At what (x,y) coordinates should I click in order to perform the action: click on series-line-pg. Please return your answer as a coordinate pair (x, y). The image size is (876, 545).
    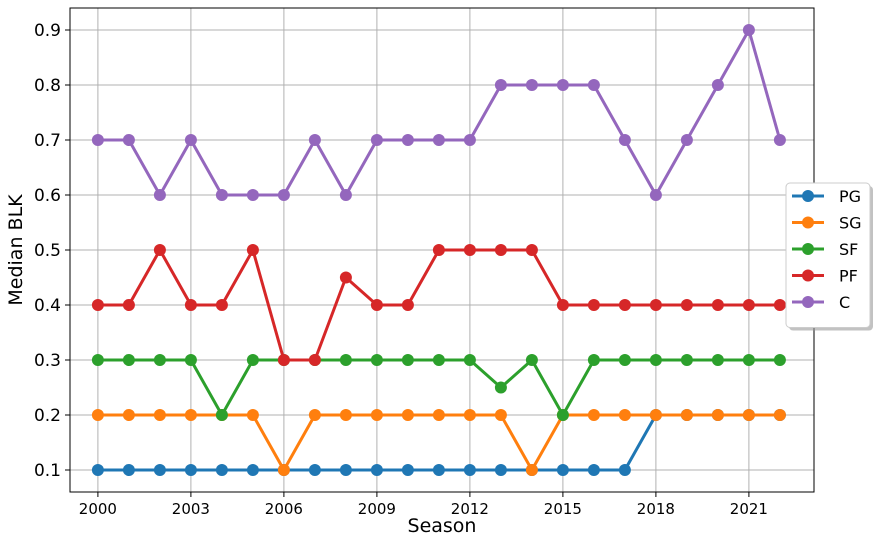
    Looking at the image, I should click on (438, 442).